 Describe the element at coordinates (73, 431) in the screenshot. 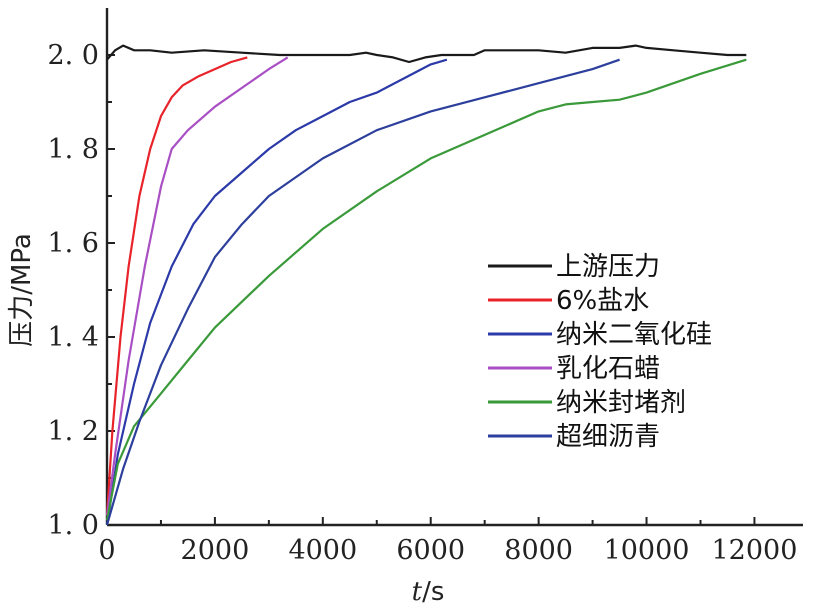

I see `y-tick-label: 1. 2` at that location.